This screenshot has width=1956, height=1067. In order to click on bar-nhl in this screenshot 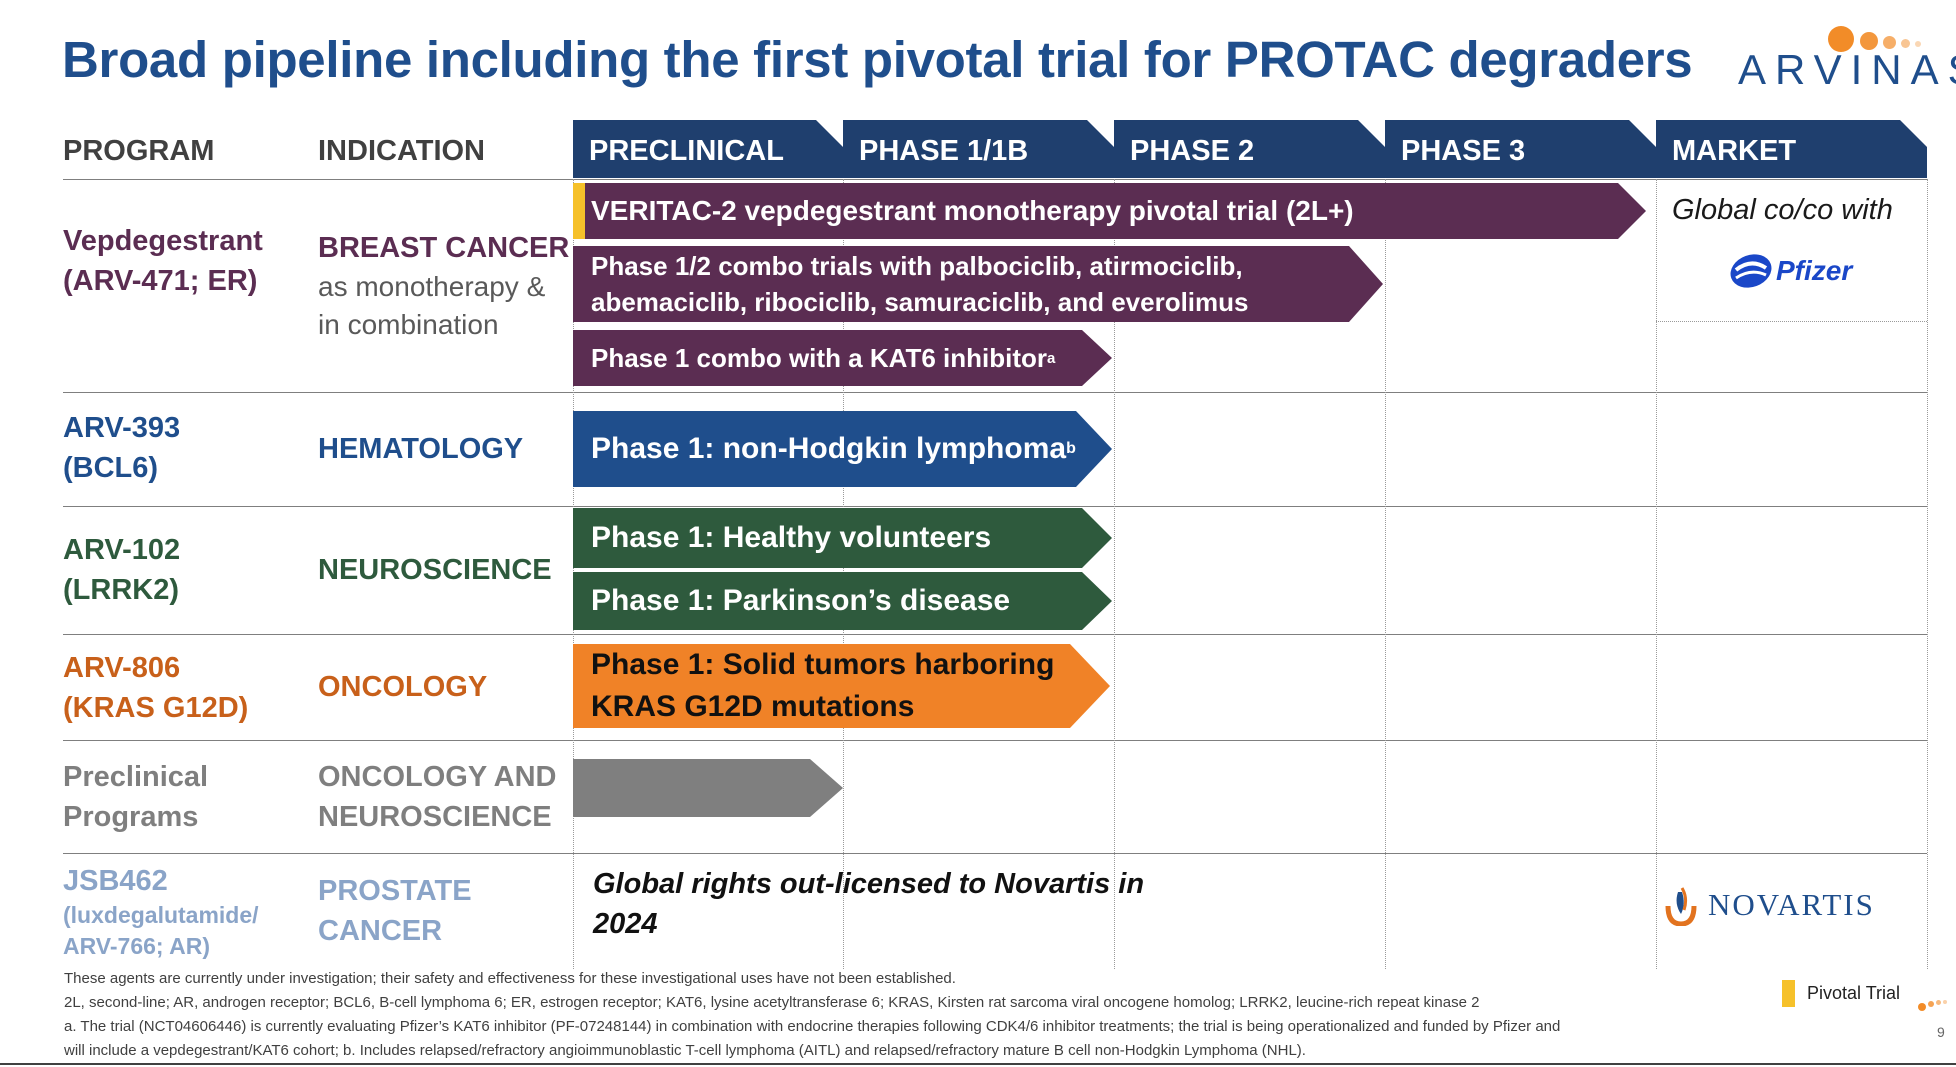, I will do `click(842, 449)`.